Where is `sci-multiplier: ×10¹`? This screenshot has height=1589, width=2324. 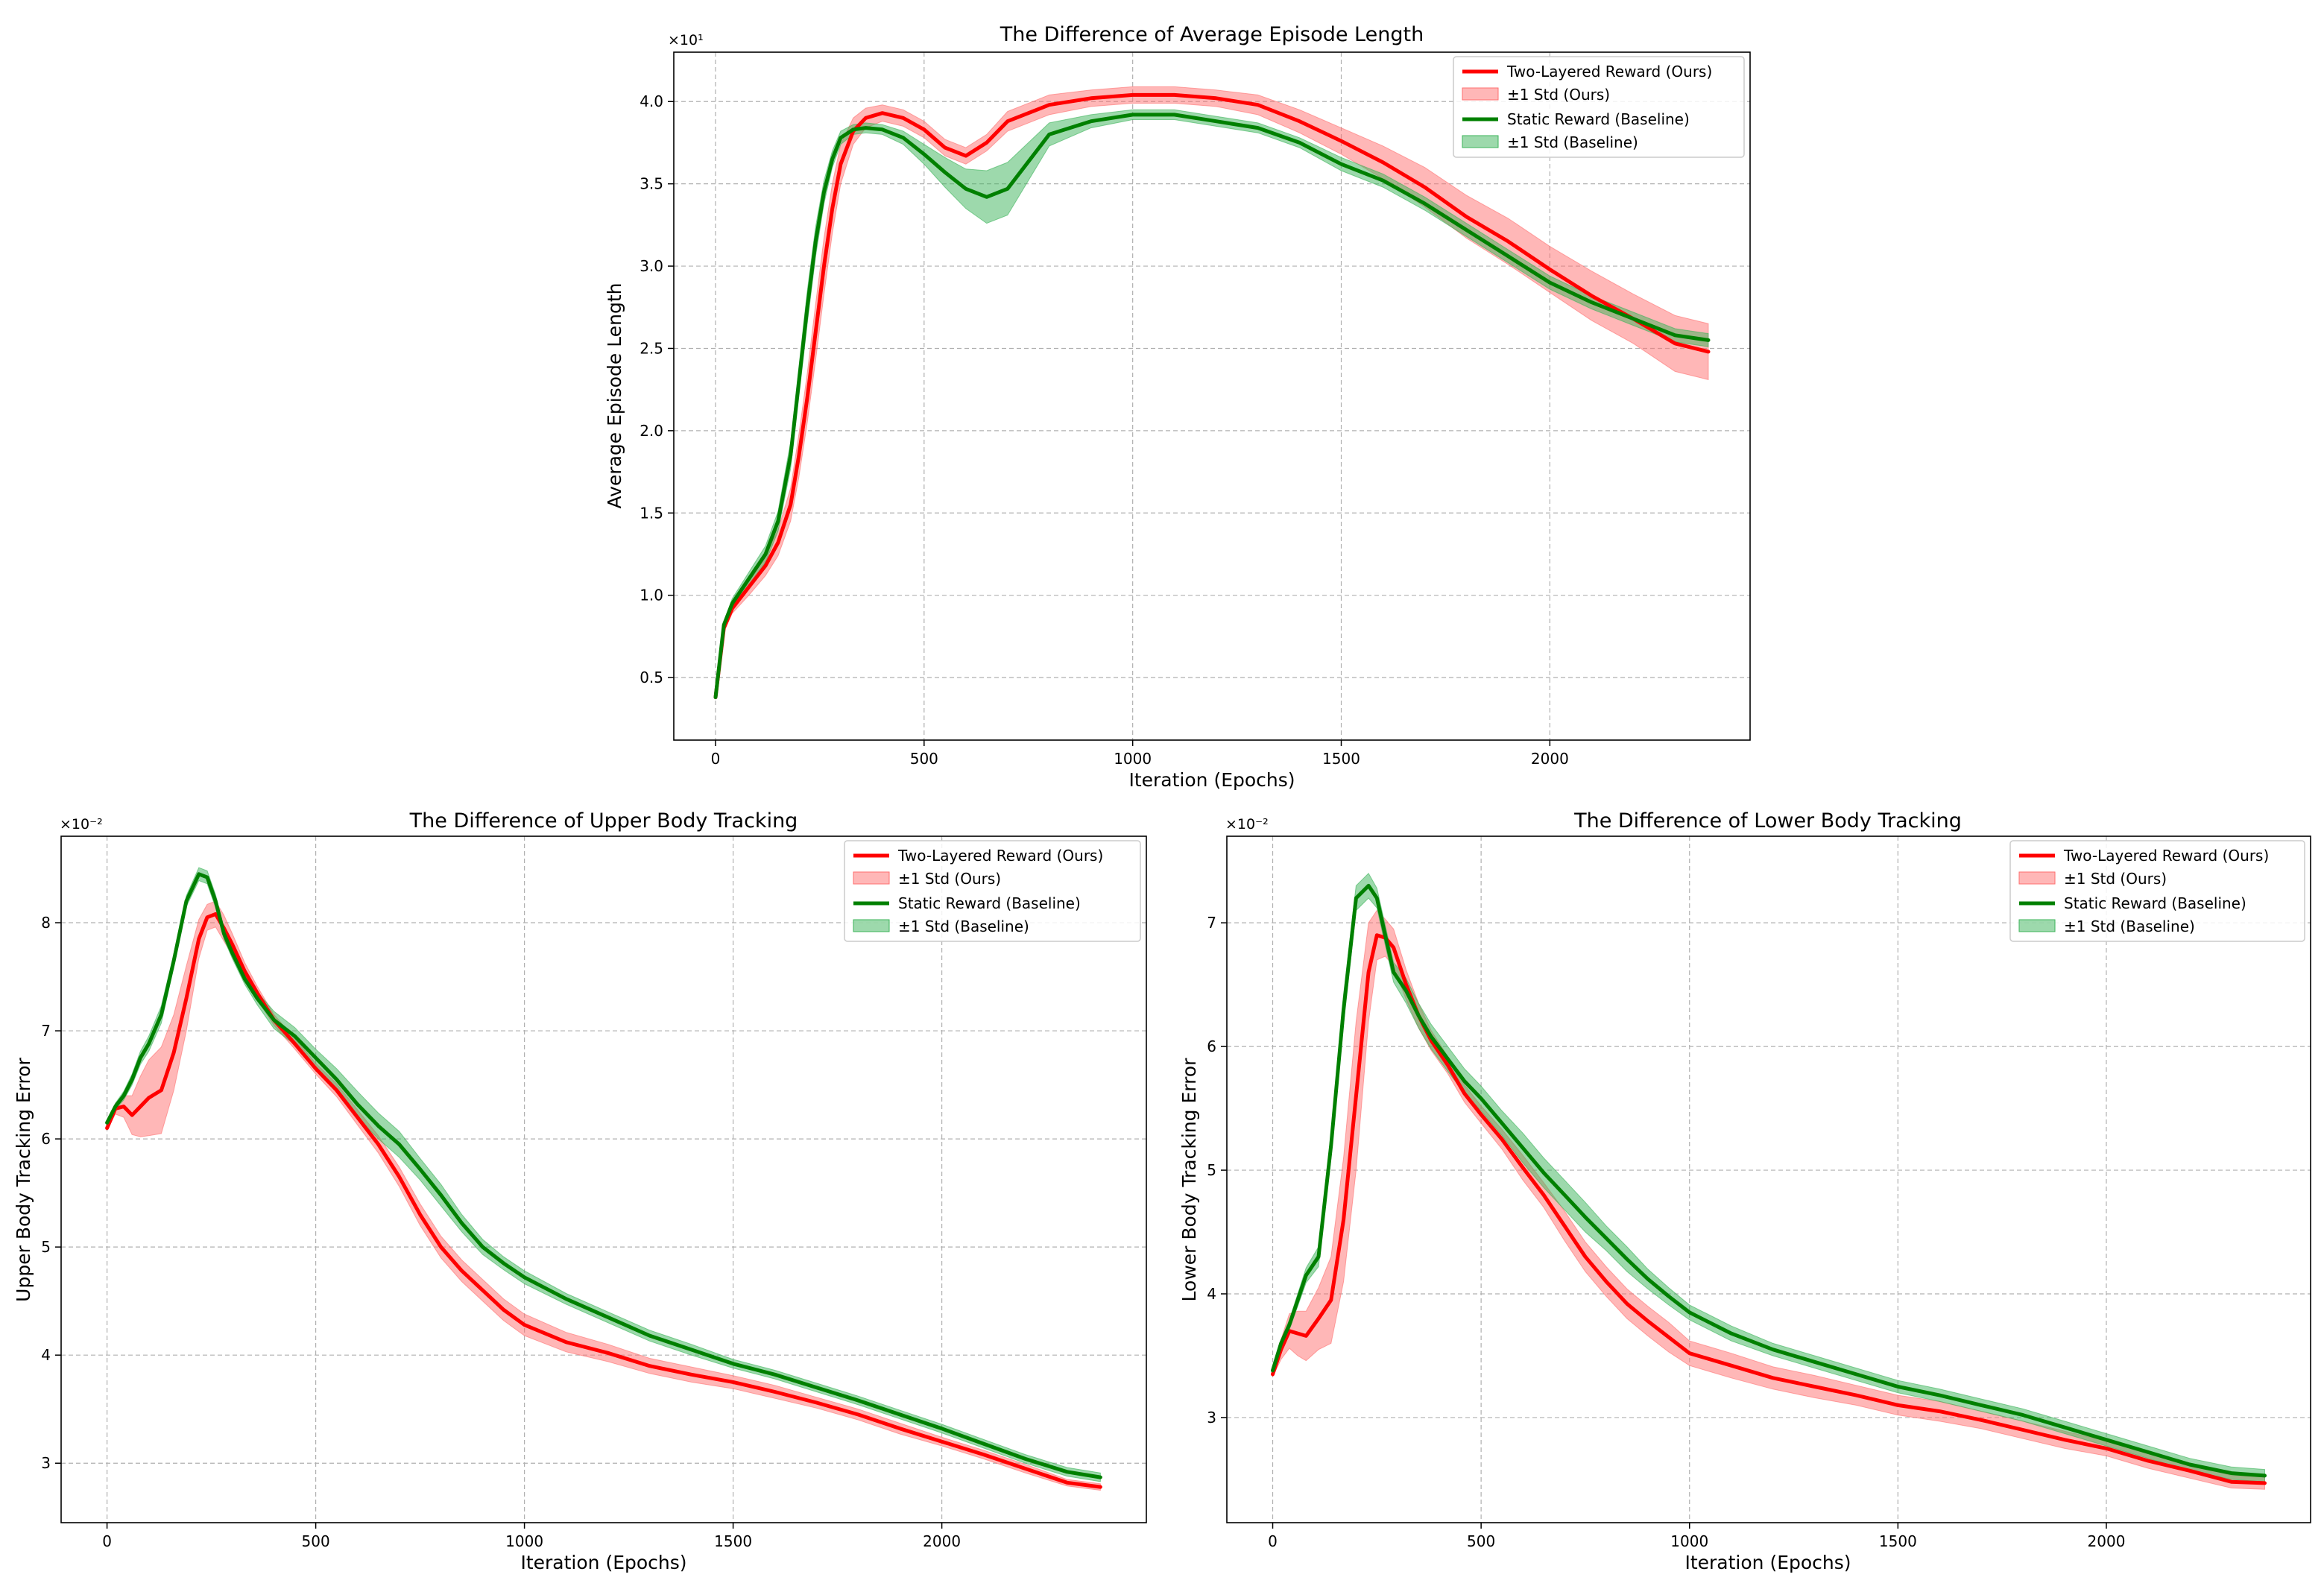 sci-multiplier: ×10¹ is located at coordinates (686, 40).